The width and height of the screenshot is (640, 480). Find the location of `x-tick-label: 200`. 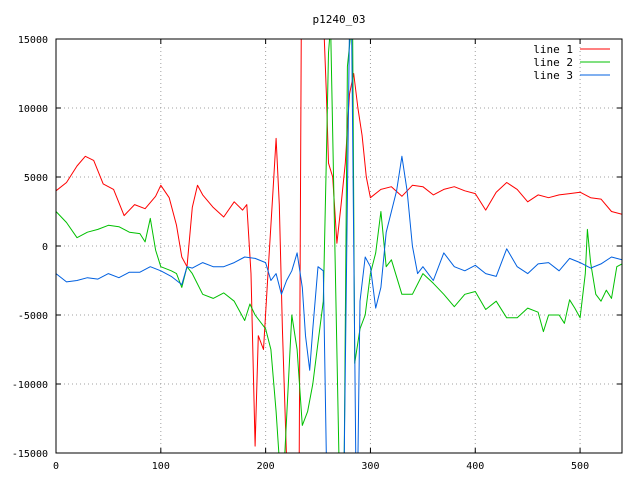

x-tick-label: 200 is located at coordinates (266, 466).